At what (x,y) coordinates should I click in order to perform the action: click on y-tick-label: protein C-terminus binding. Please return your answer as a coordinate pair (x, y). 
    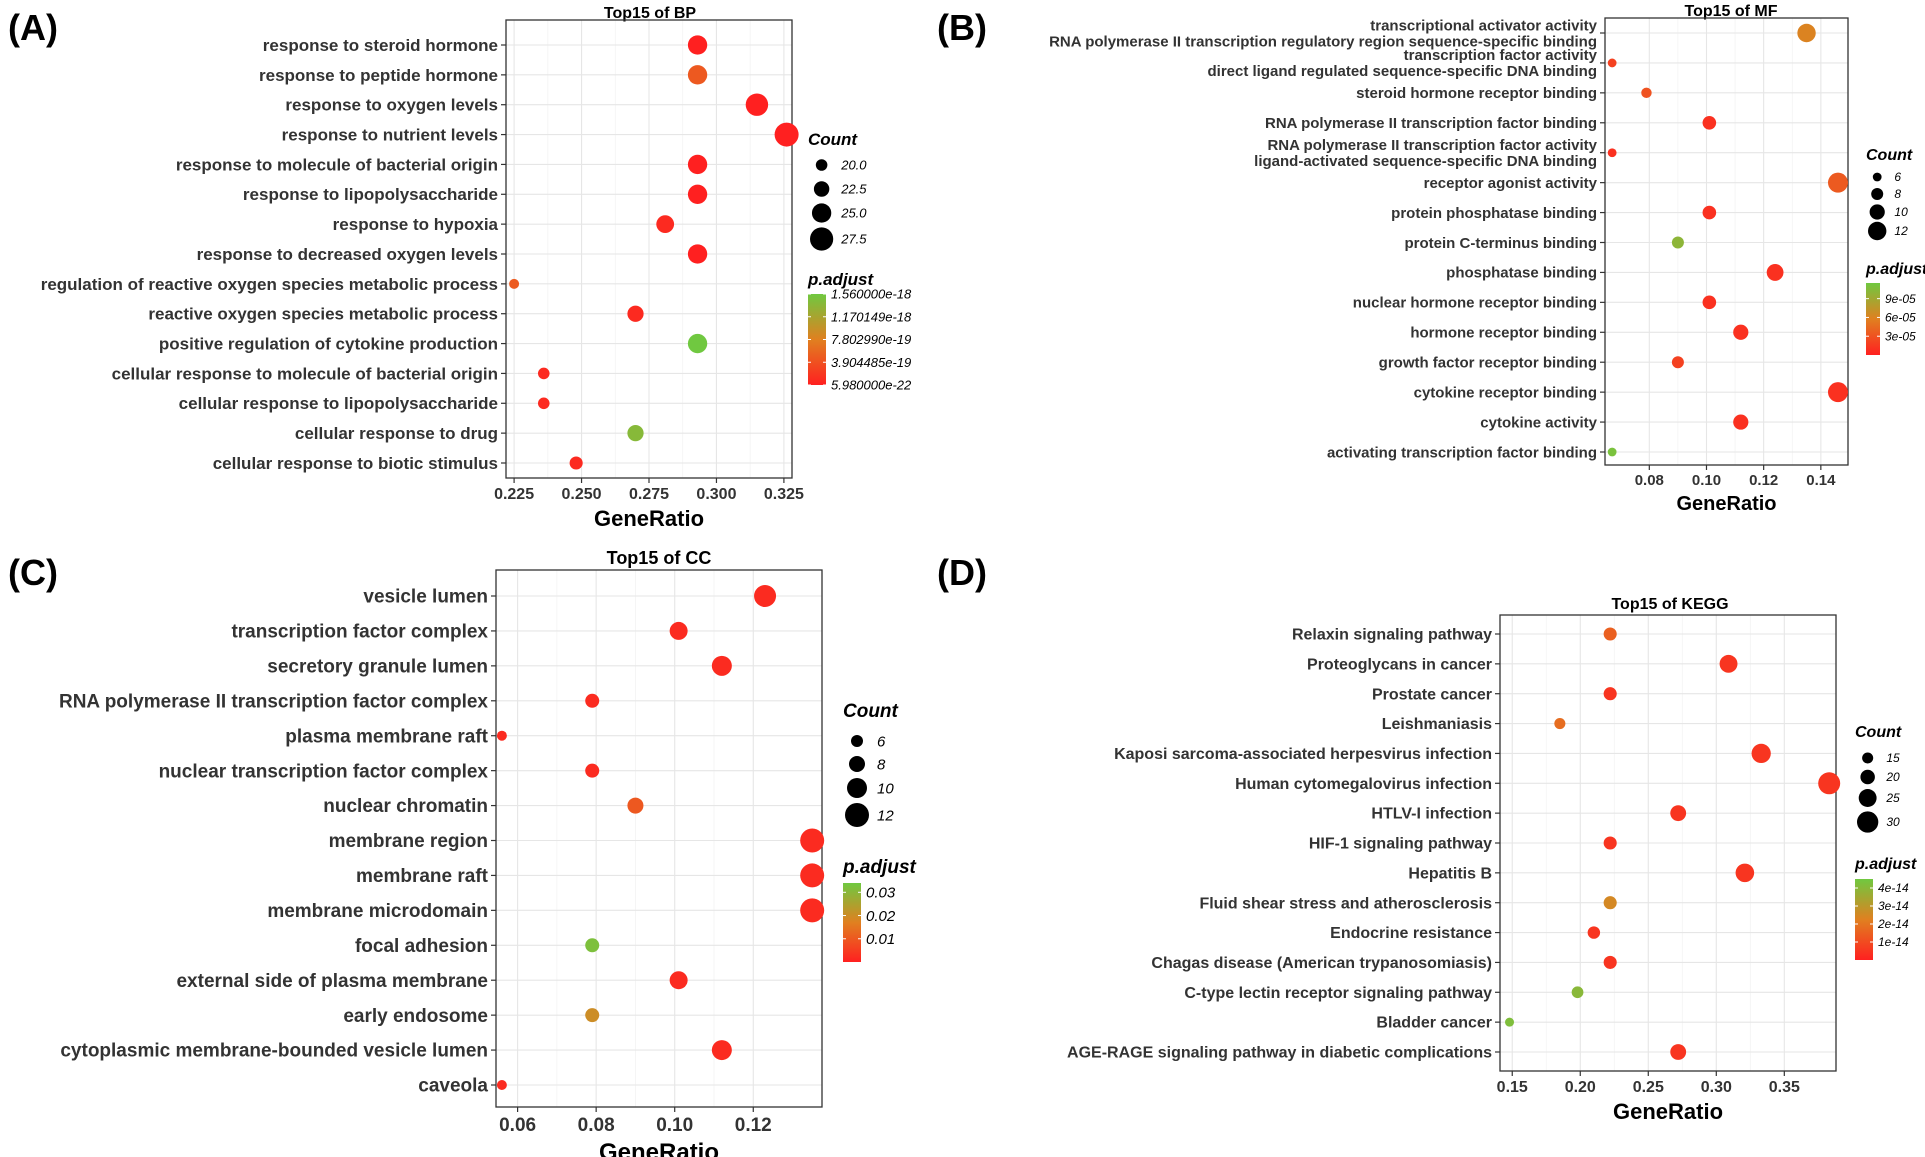
    Looking at the image, I should click on (1501, 243).